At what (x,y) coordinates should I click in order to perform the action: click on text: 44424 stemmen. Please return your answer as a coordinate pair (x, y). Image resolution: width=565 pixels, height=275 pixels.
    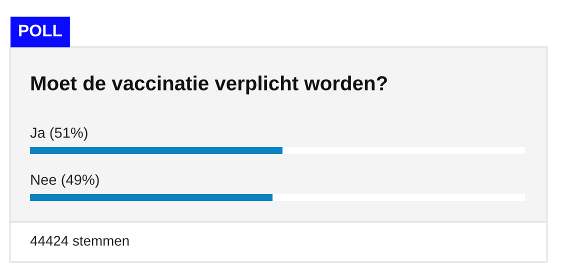
    Looking at the image, I should click on (79, 241).